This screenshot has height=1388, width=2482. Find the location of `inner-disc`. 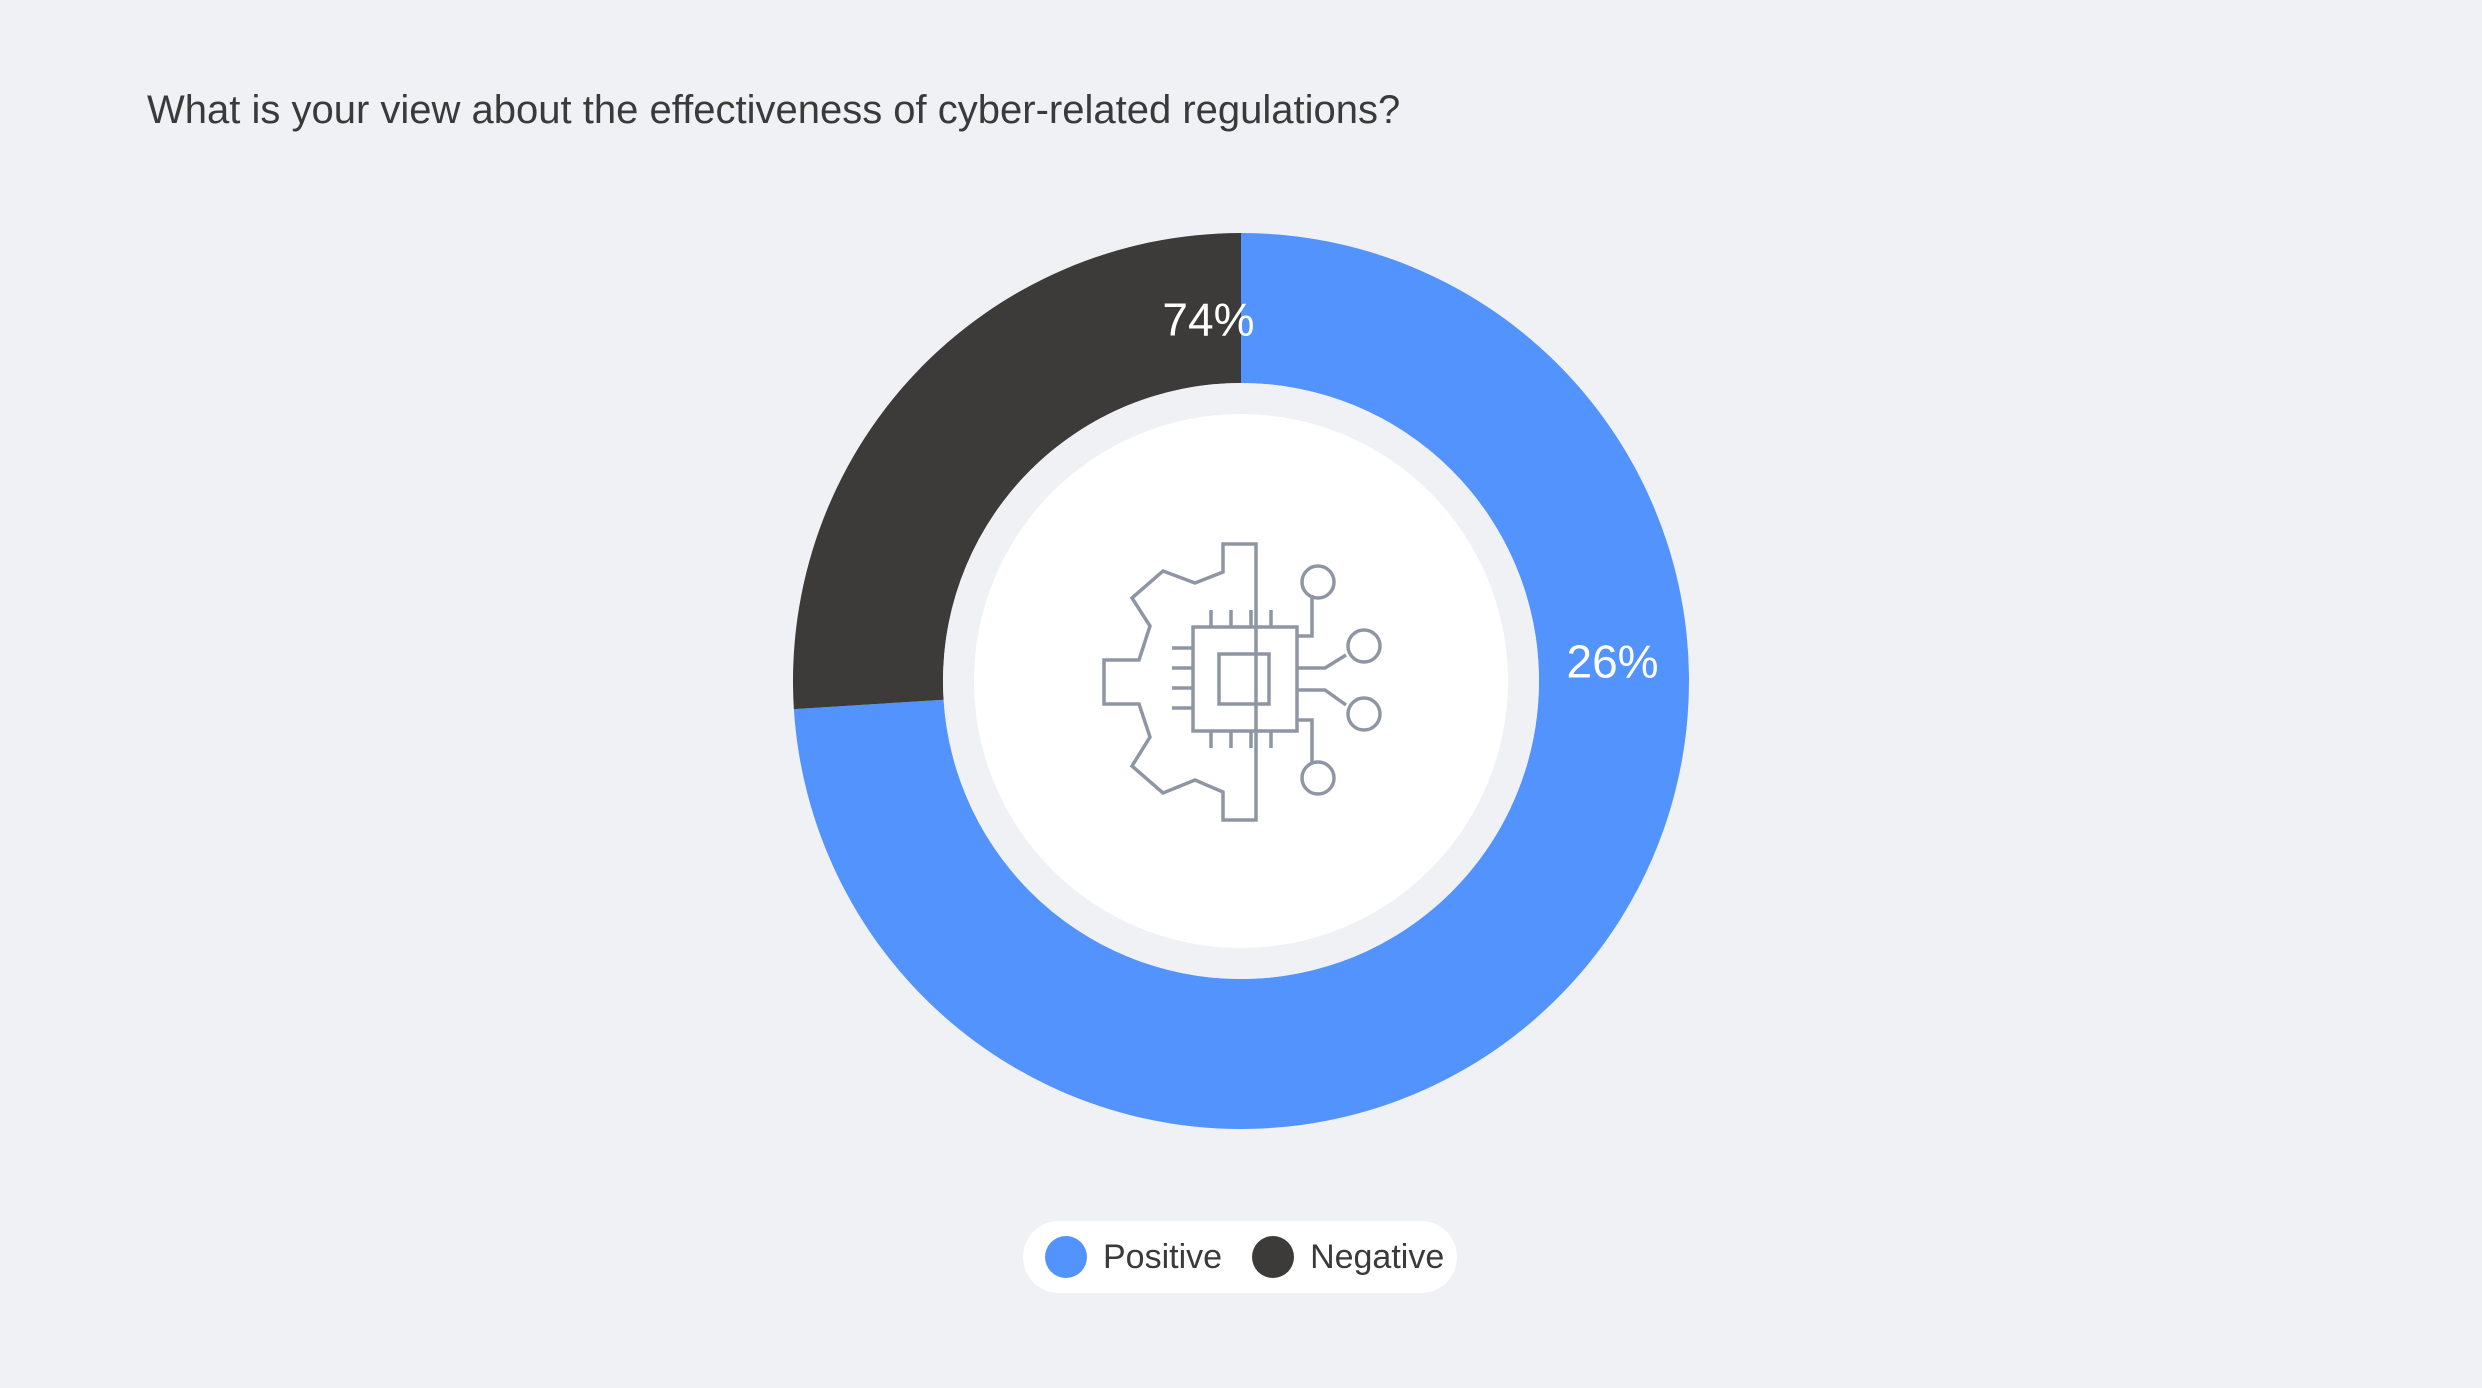

inner-disc is located at coordinates (1241, 681).